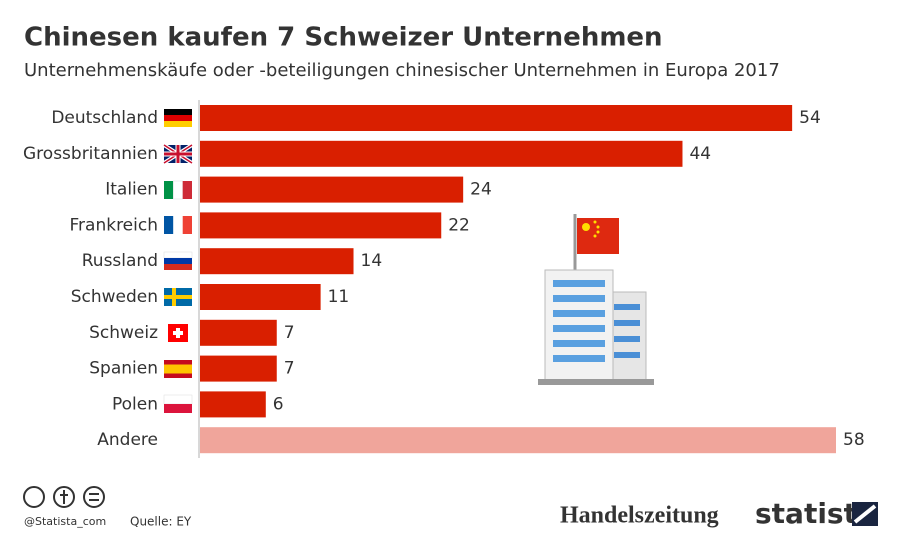  I want to click on footer-handle: @Statista_com, so click(65, 521).